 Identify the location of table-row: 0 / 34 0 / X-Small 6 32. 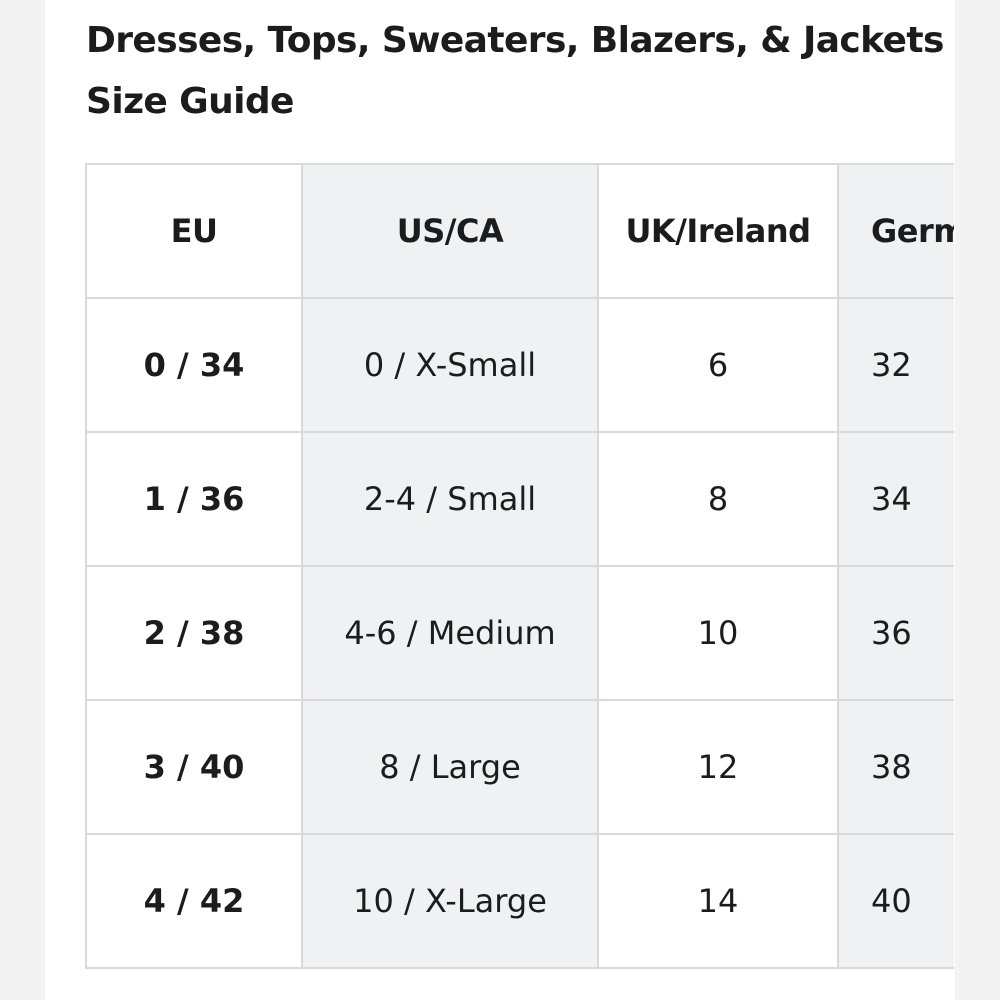
(519, 365).